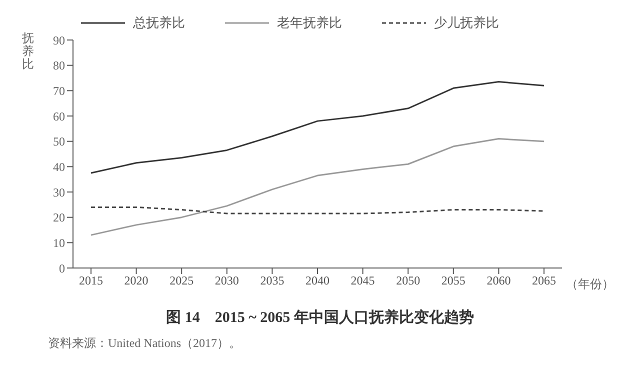 The height and width of the screenshot is (378, 640). Describe the element at coordinates (453, 281) in the screenshot. I see `x-tick-label: 2055` at that location.